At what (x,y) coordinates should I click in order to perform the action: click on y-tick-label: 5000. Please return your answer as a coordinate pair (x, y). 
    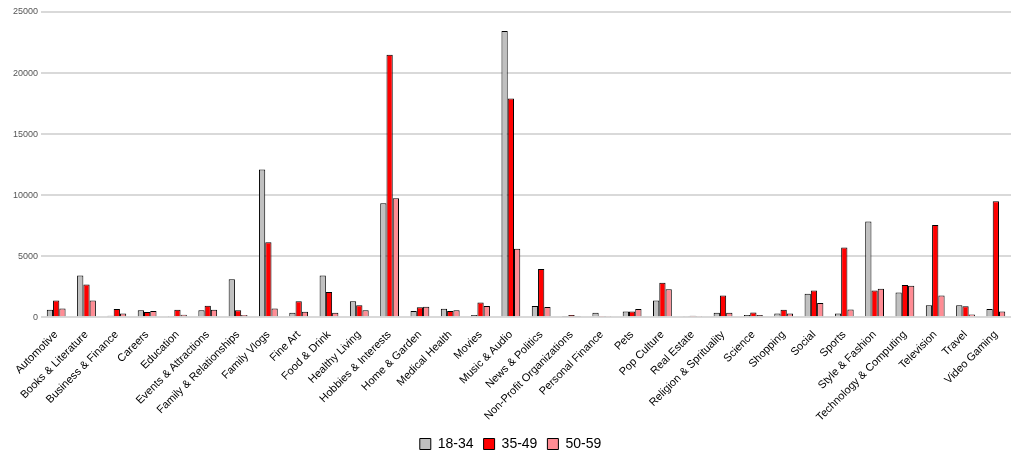
    Looking at the image, I should click on (28, 255).